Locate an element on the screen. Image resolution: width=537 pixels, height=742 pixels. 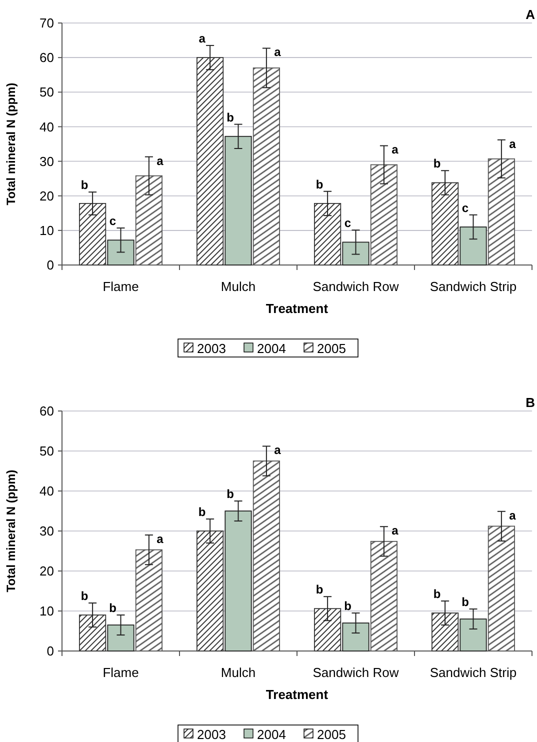
chart-title: B is located at coordinates (530, 402).